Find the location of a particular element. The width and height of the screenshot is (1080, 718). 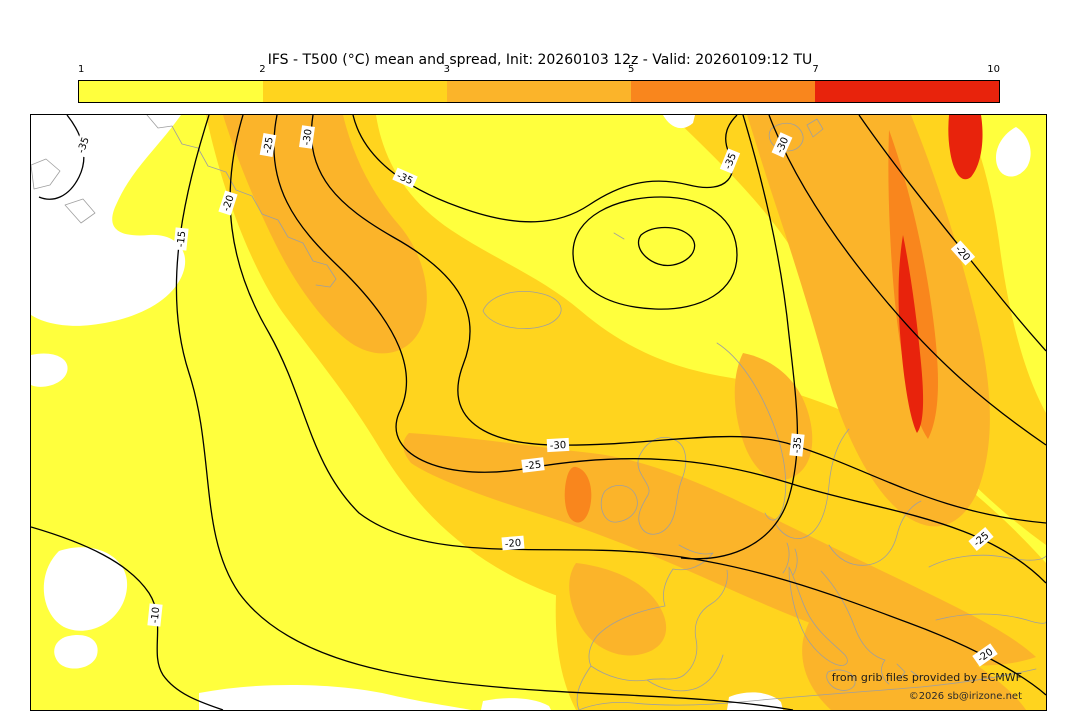

colorbar-tick: 3 is located at coordinates (446, 69).